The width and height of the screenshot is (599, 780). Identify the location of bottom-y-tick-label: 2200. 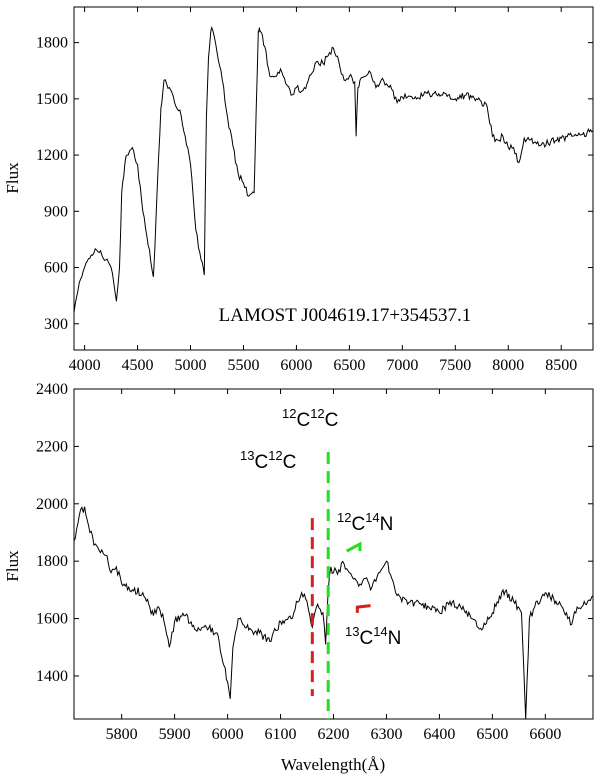
(52, 446).